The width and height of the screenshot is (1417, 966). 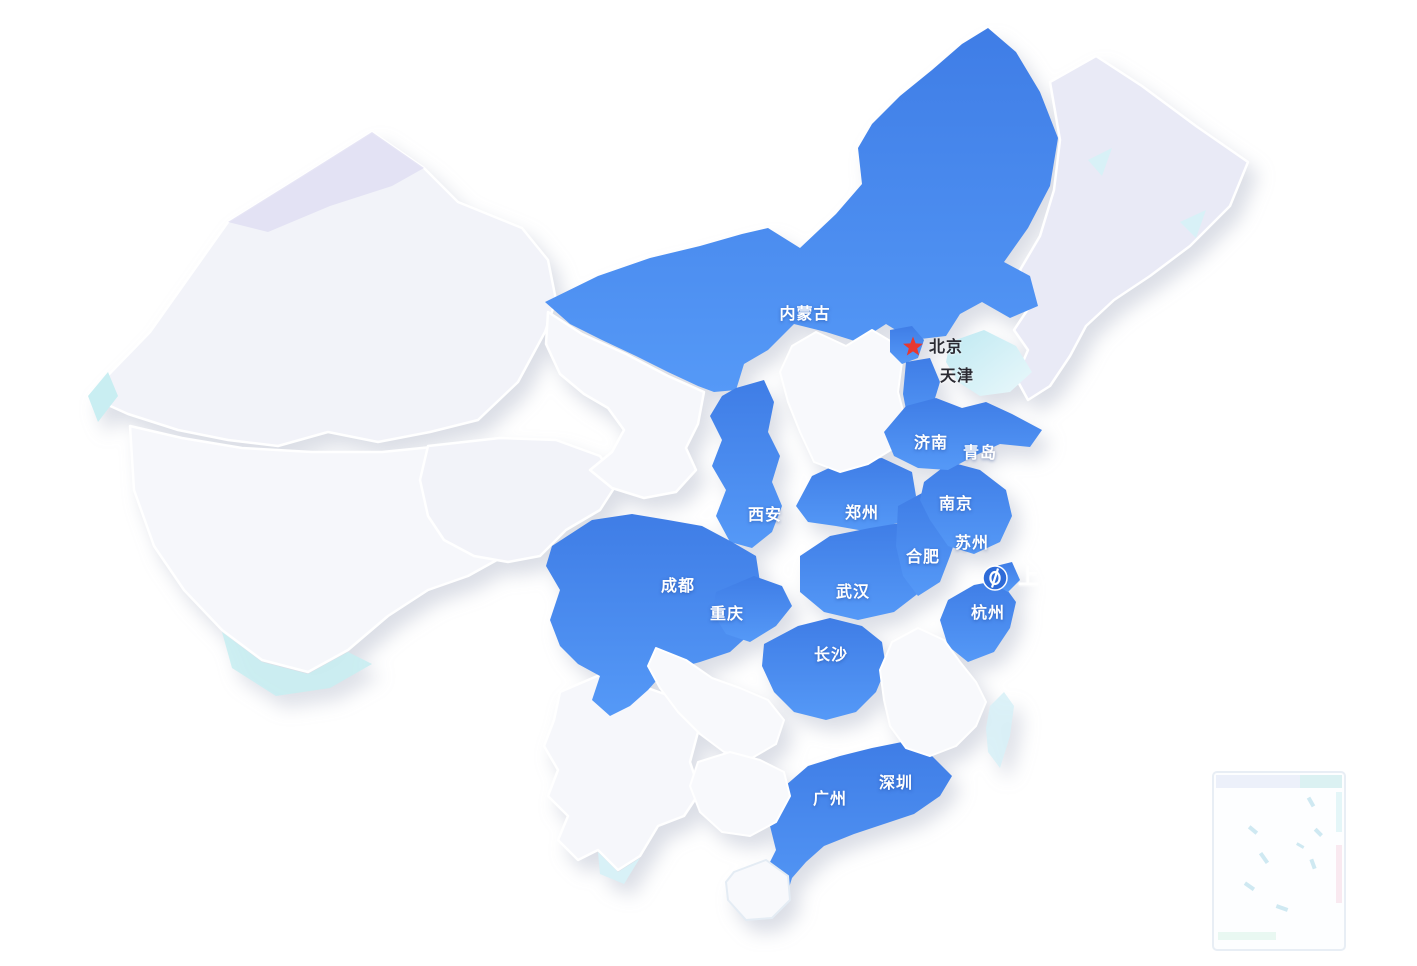 I want to click on city-label-shenzhen: 深圳, so click(x=896, y=782).